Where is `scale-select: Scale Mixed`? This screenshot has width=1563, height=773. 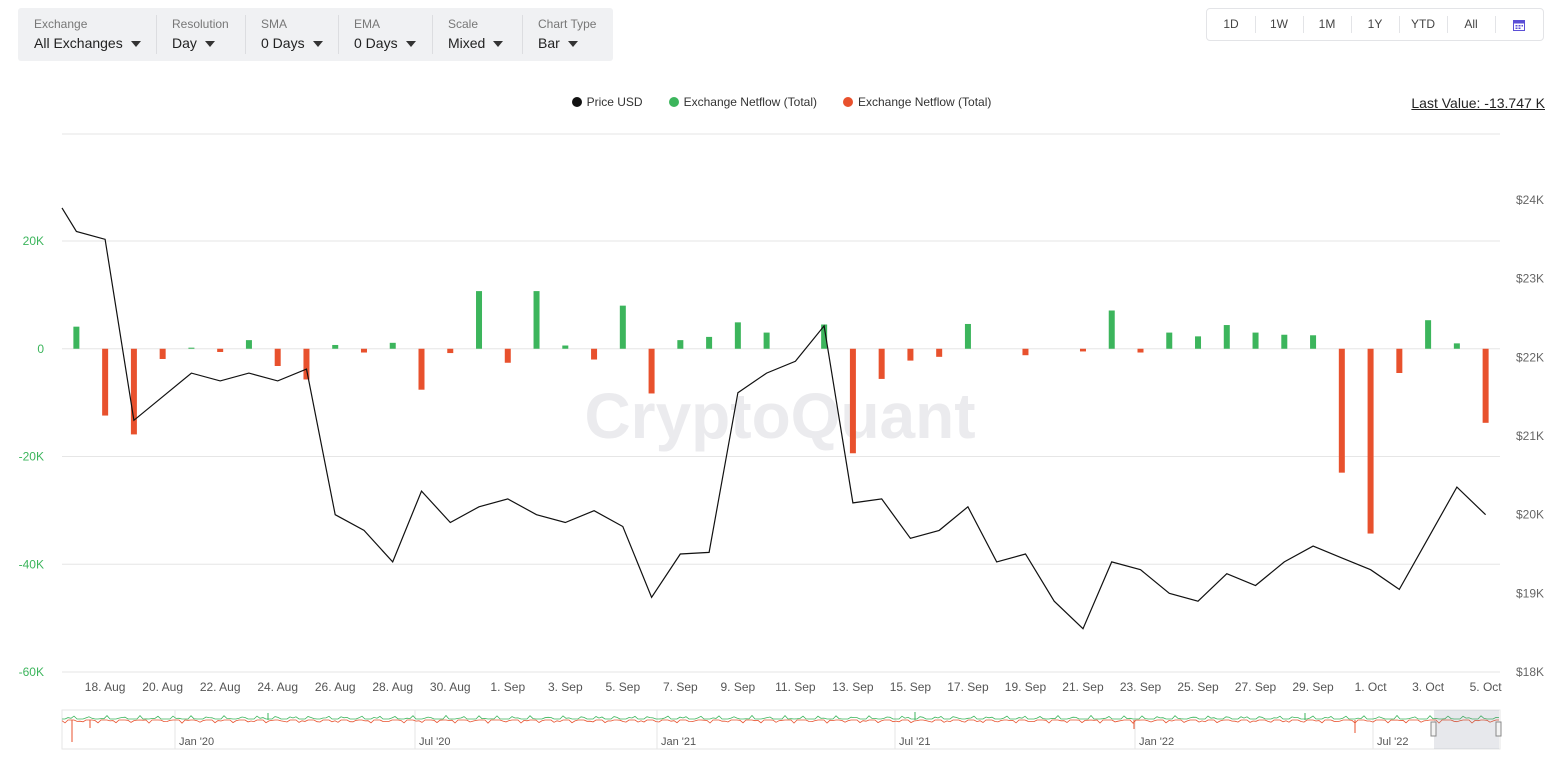 scale-select: Scale Mixed is located at coordinates (477, 34).